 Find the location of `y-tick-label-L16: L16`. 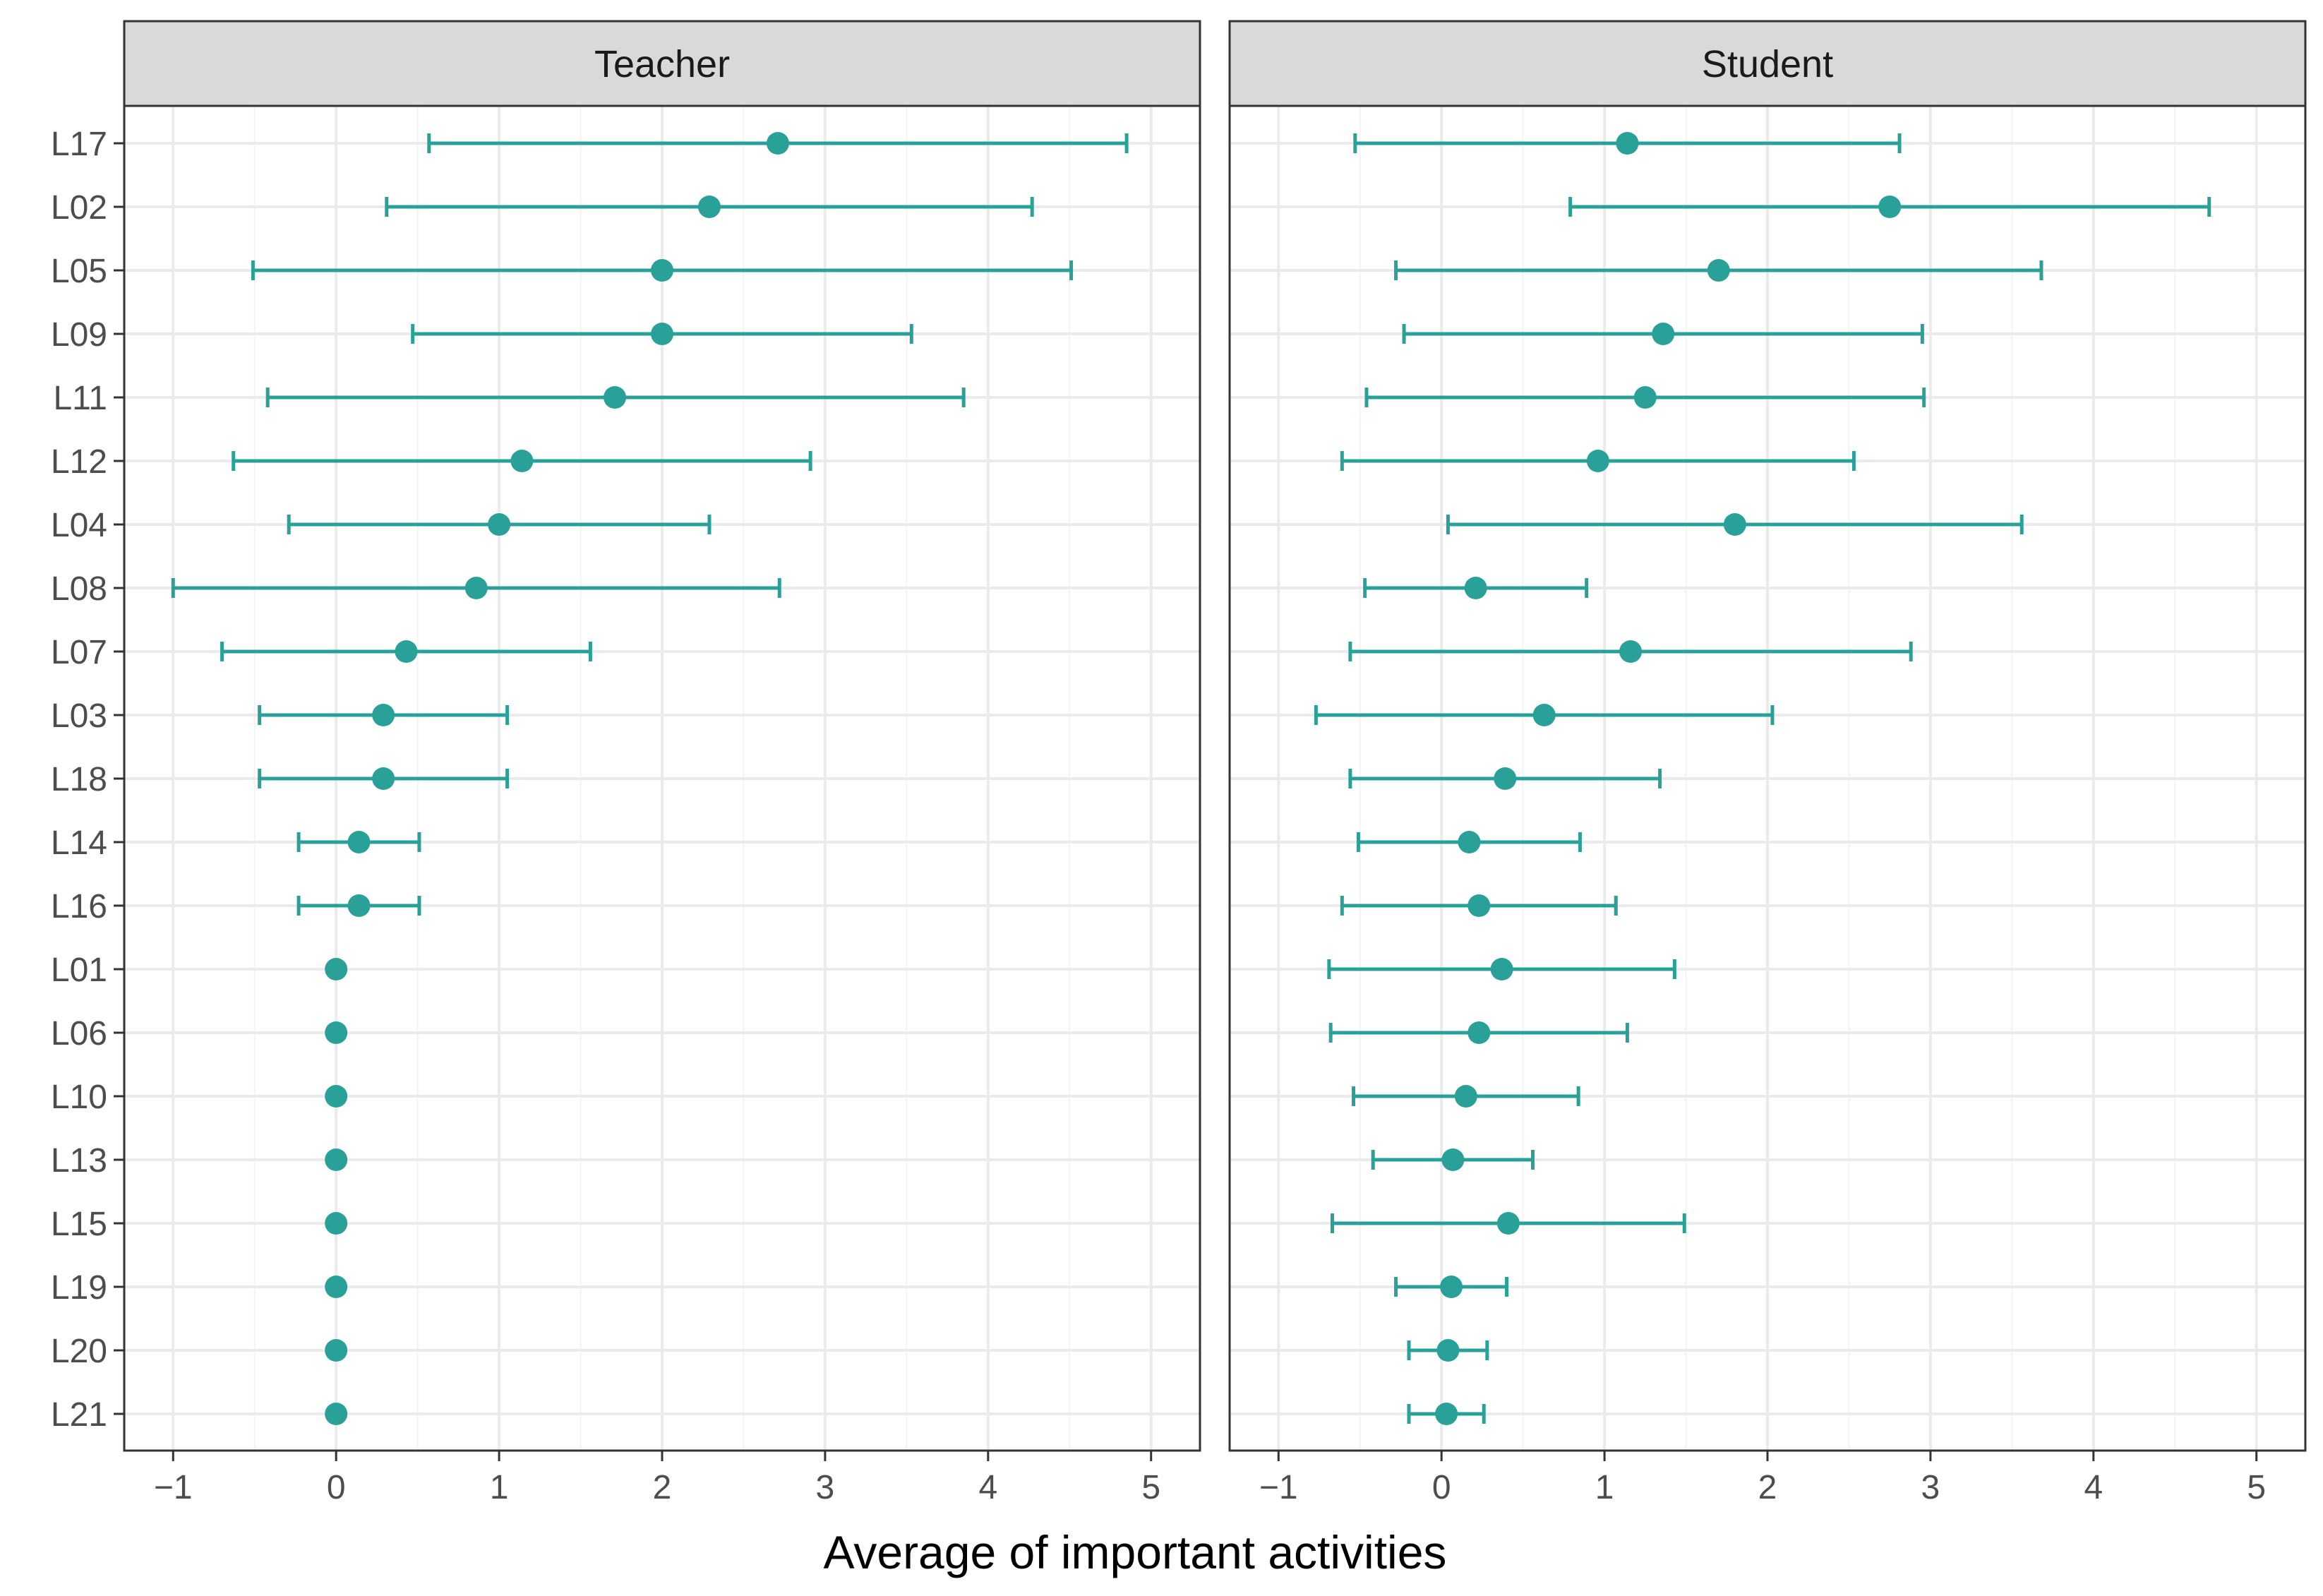

y-tick-label-L16: L16 is located at coordinates (79, 907).